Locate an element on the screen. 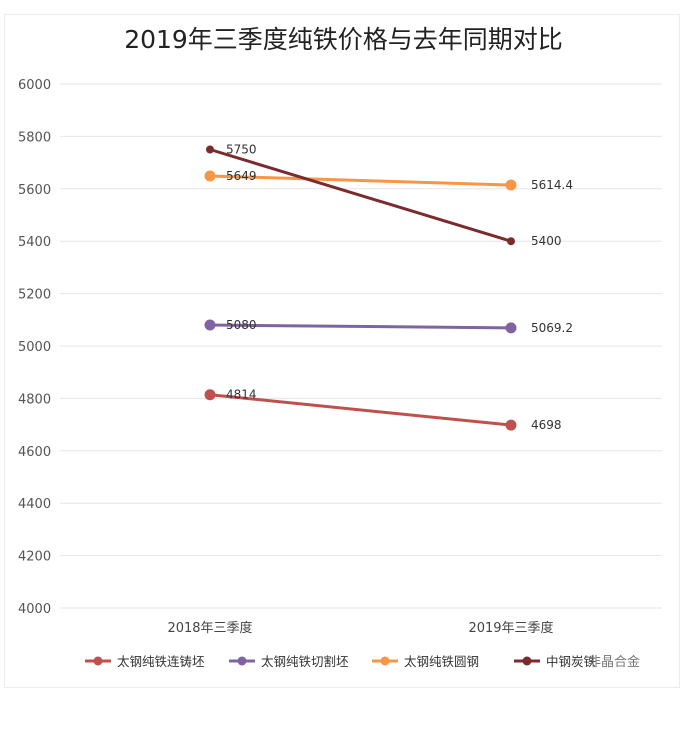 Image resolution: width=687 pixels, height=745 pixels. legend-item-3: 中钢炭铁 is located at coordinates (555, 661).